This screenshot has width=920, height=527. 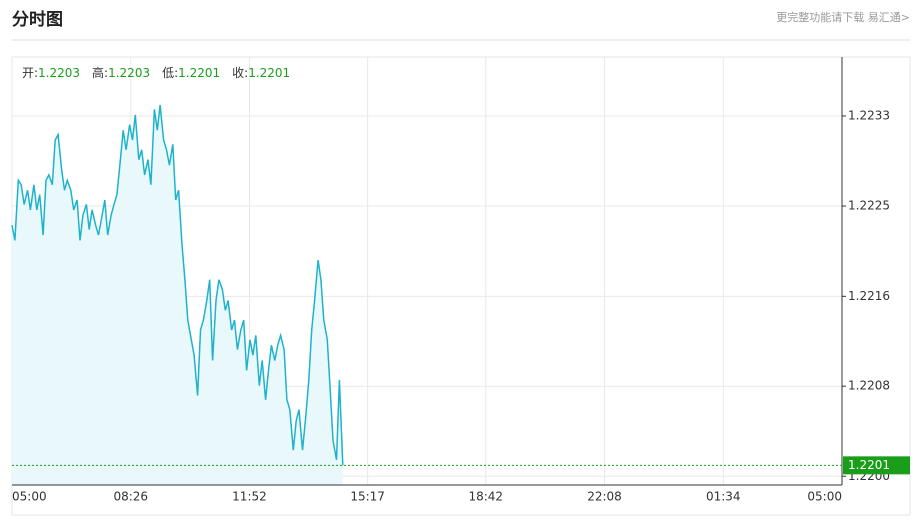 I want to click on x-tick-label: 18:42, so click(x=485, y=497).